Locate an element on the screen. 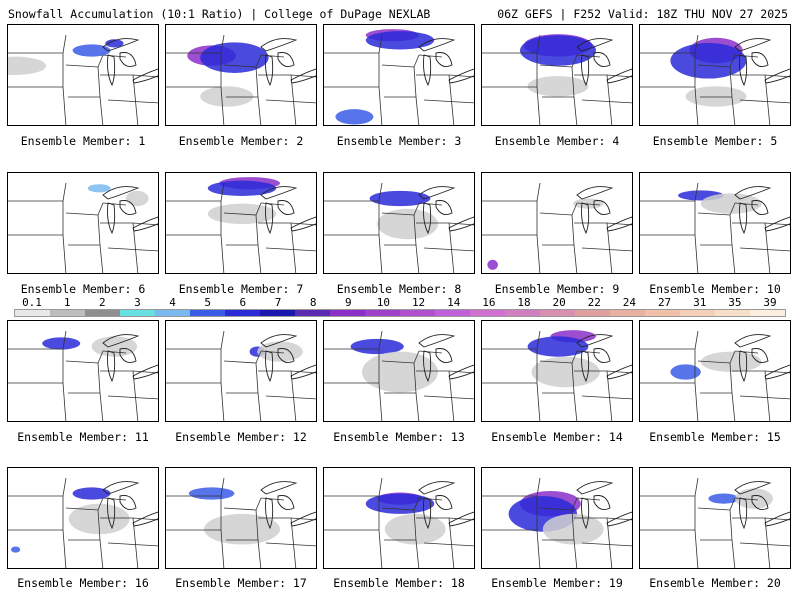 This screenshot has height=600, width=800. colorbar-tick-label: 8 is located at coordinates (313, 302).